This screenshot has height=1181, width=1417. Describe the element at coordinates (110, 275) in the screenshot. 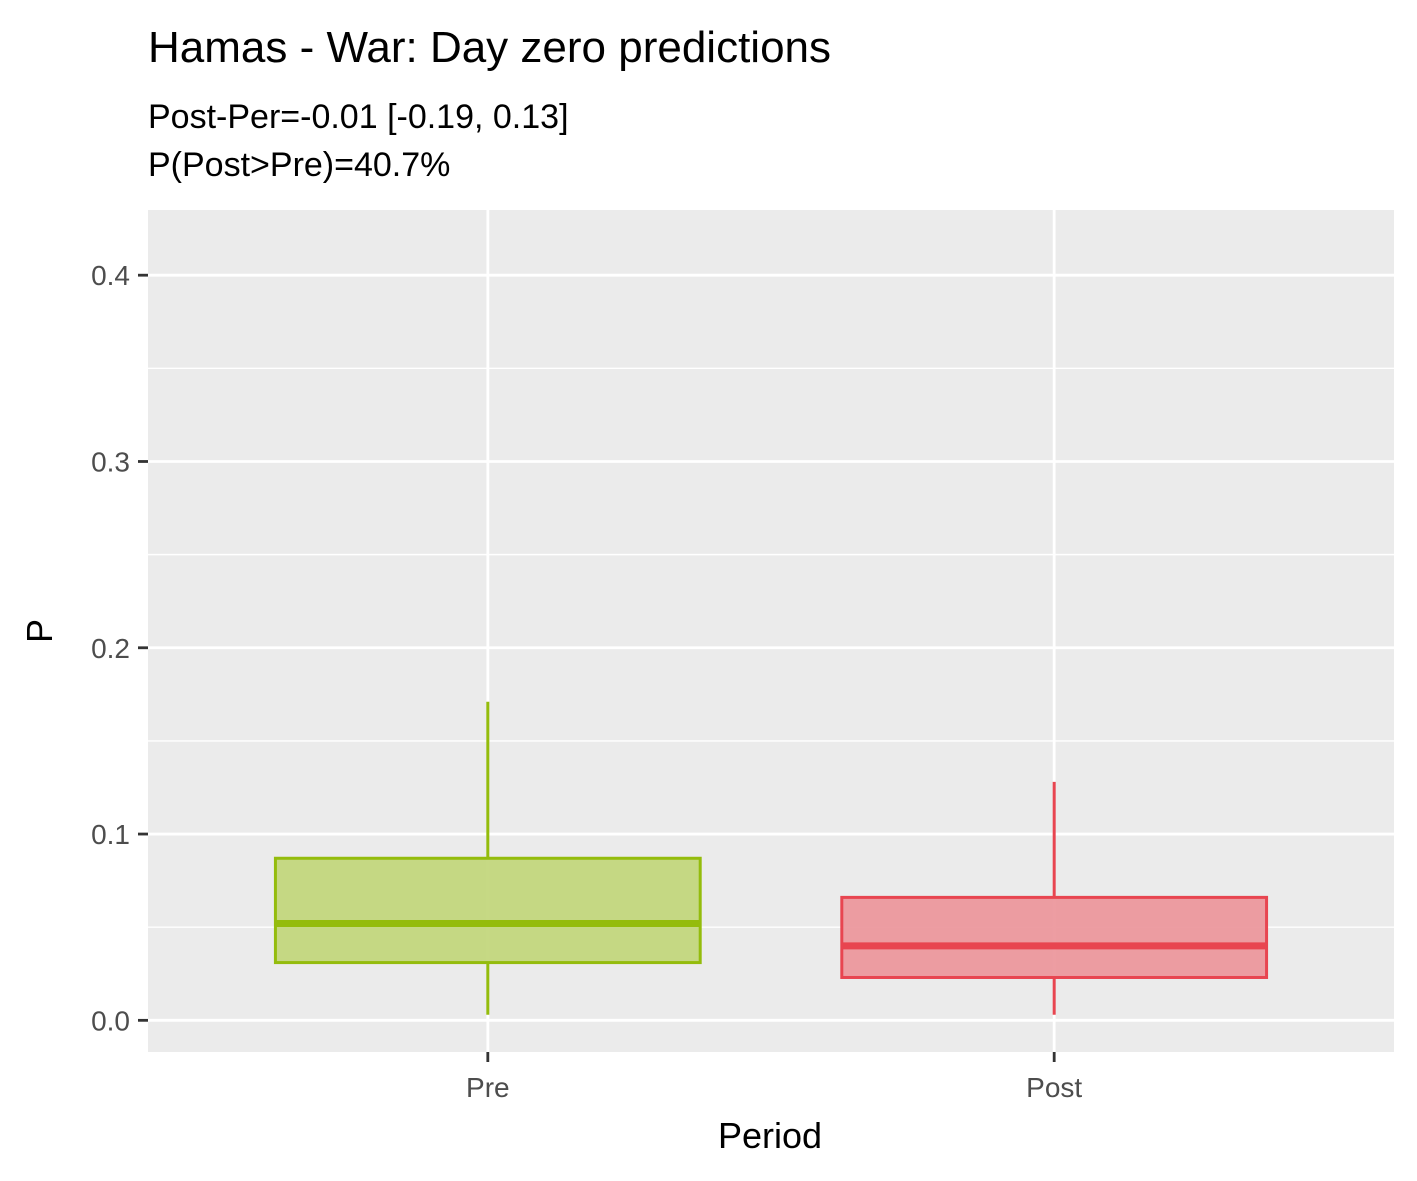

I see `y-tick-label: 0.4` at that location.